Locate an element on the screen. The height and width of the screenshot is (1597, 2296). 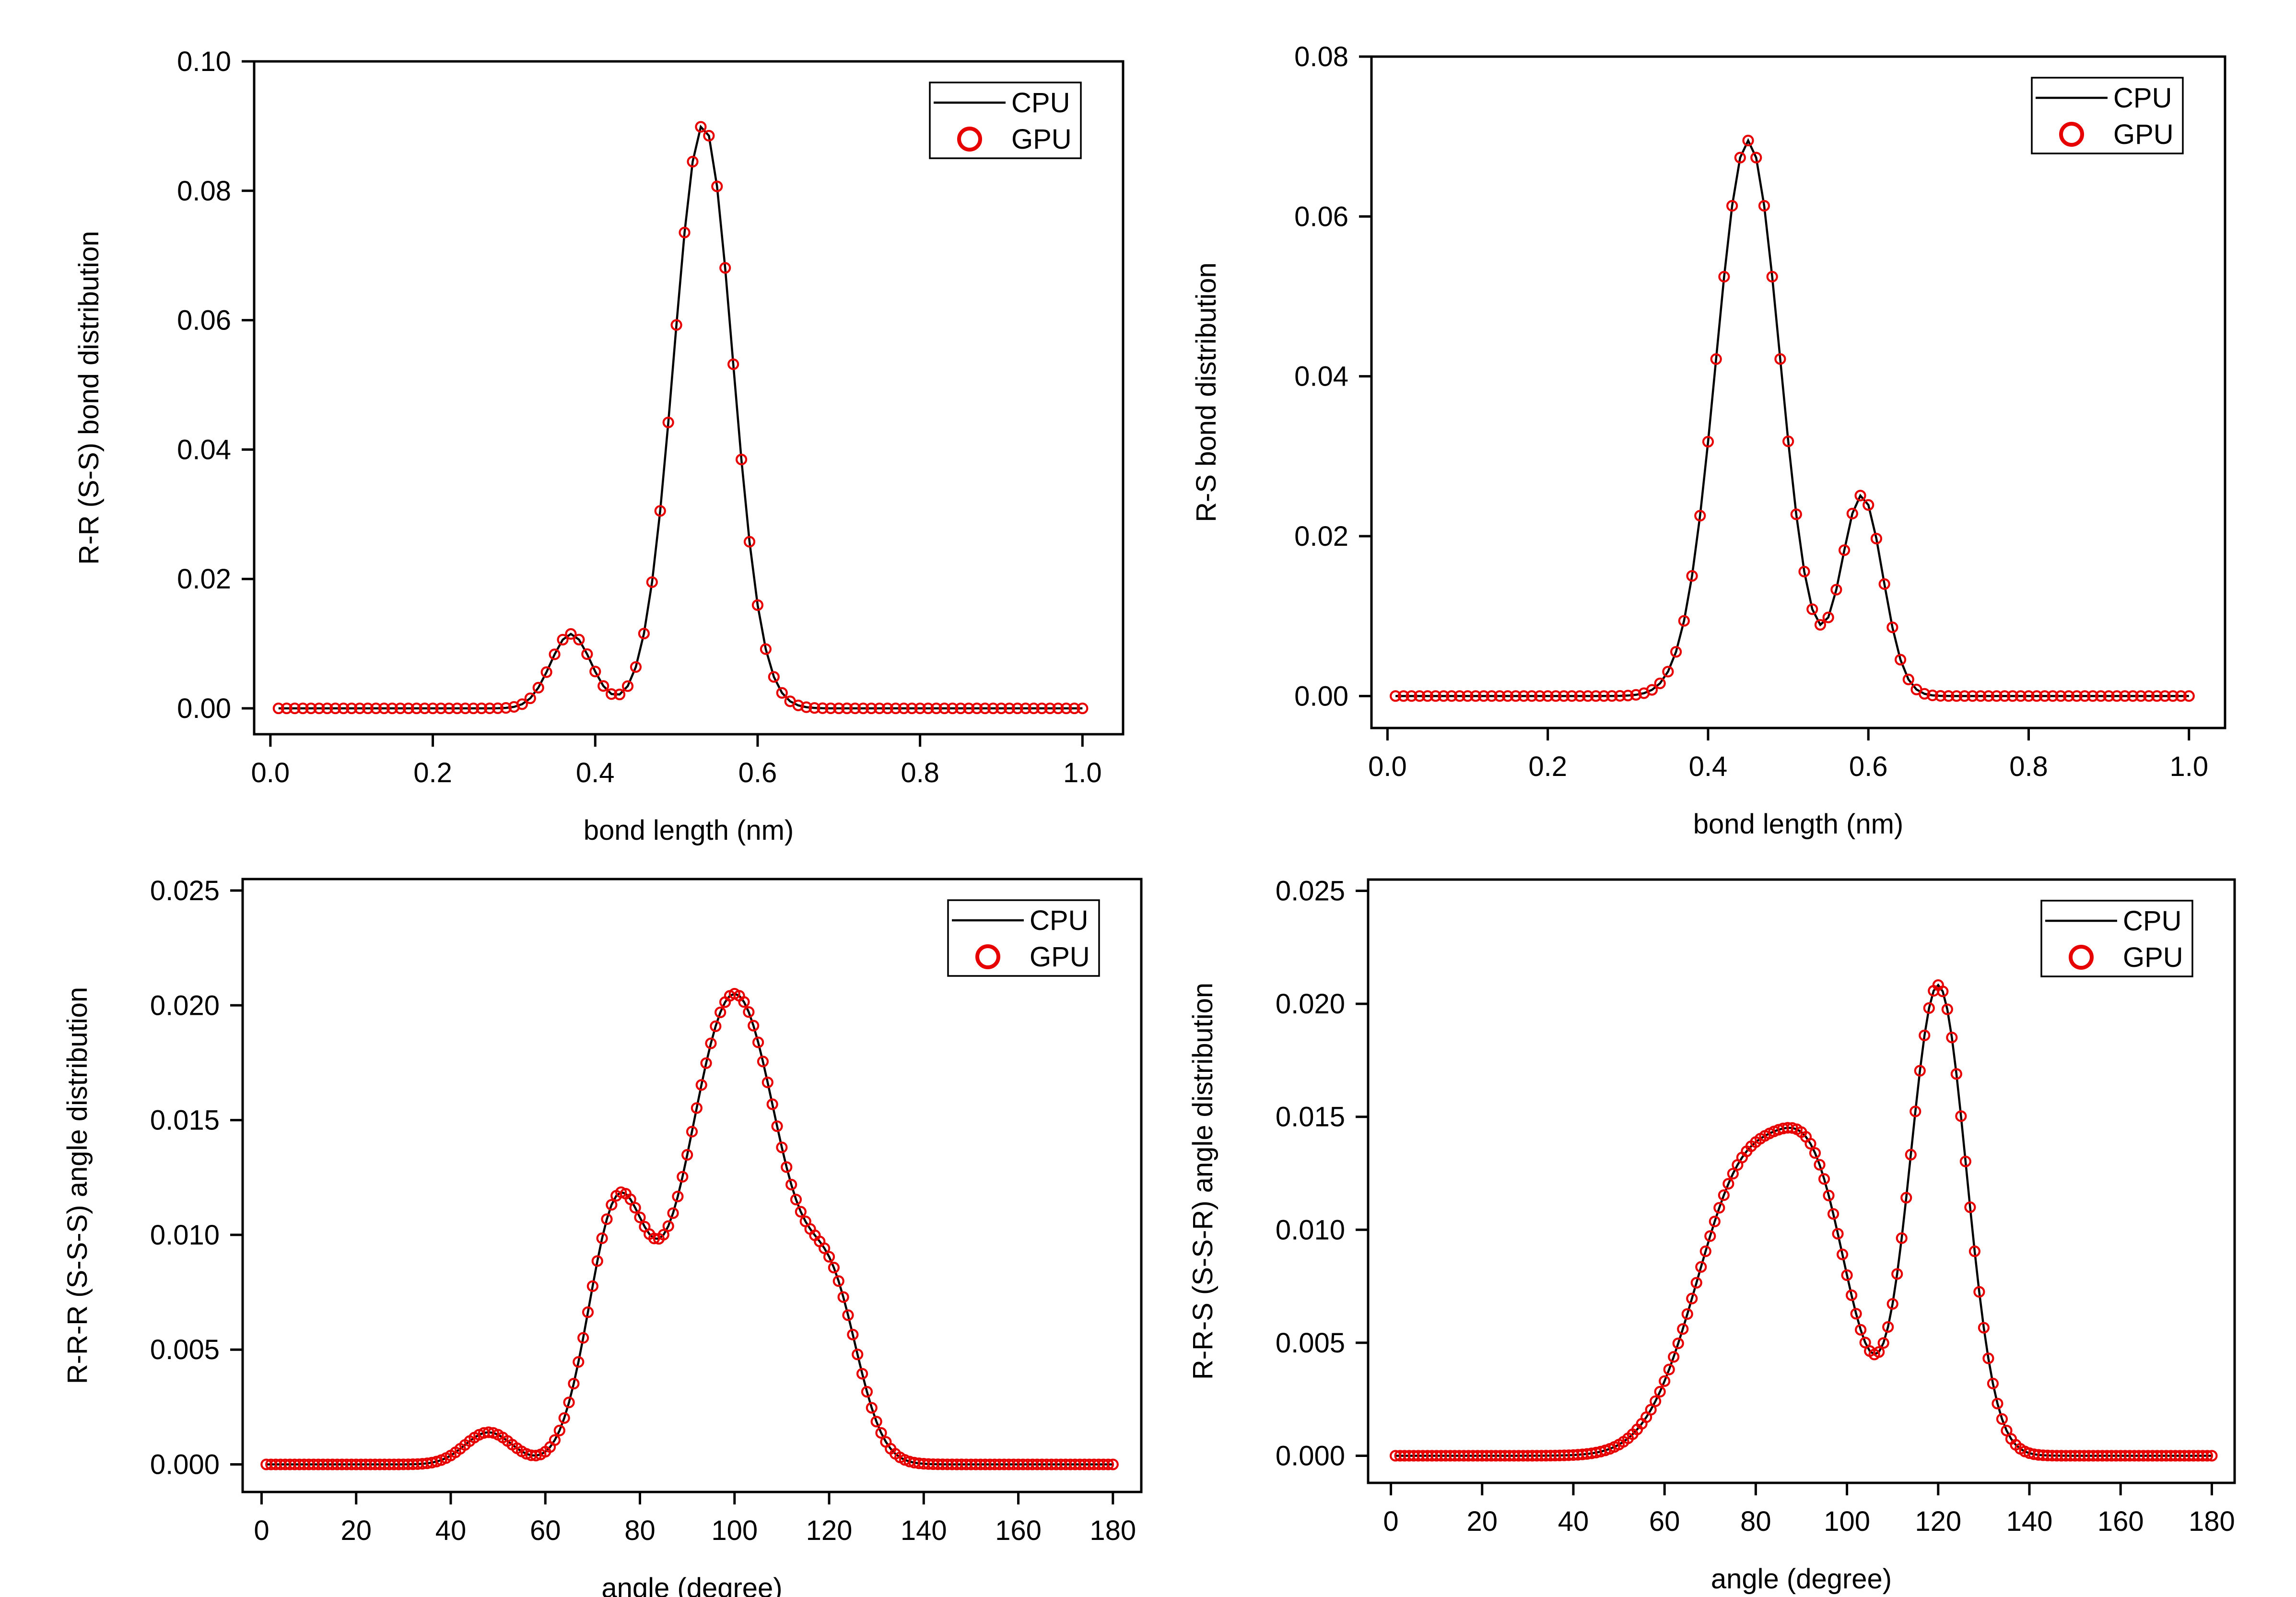
y-tick-label: 0.000 is located at coordinates (185, 1464).